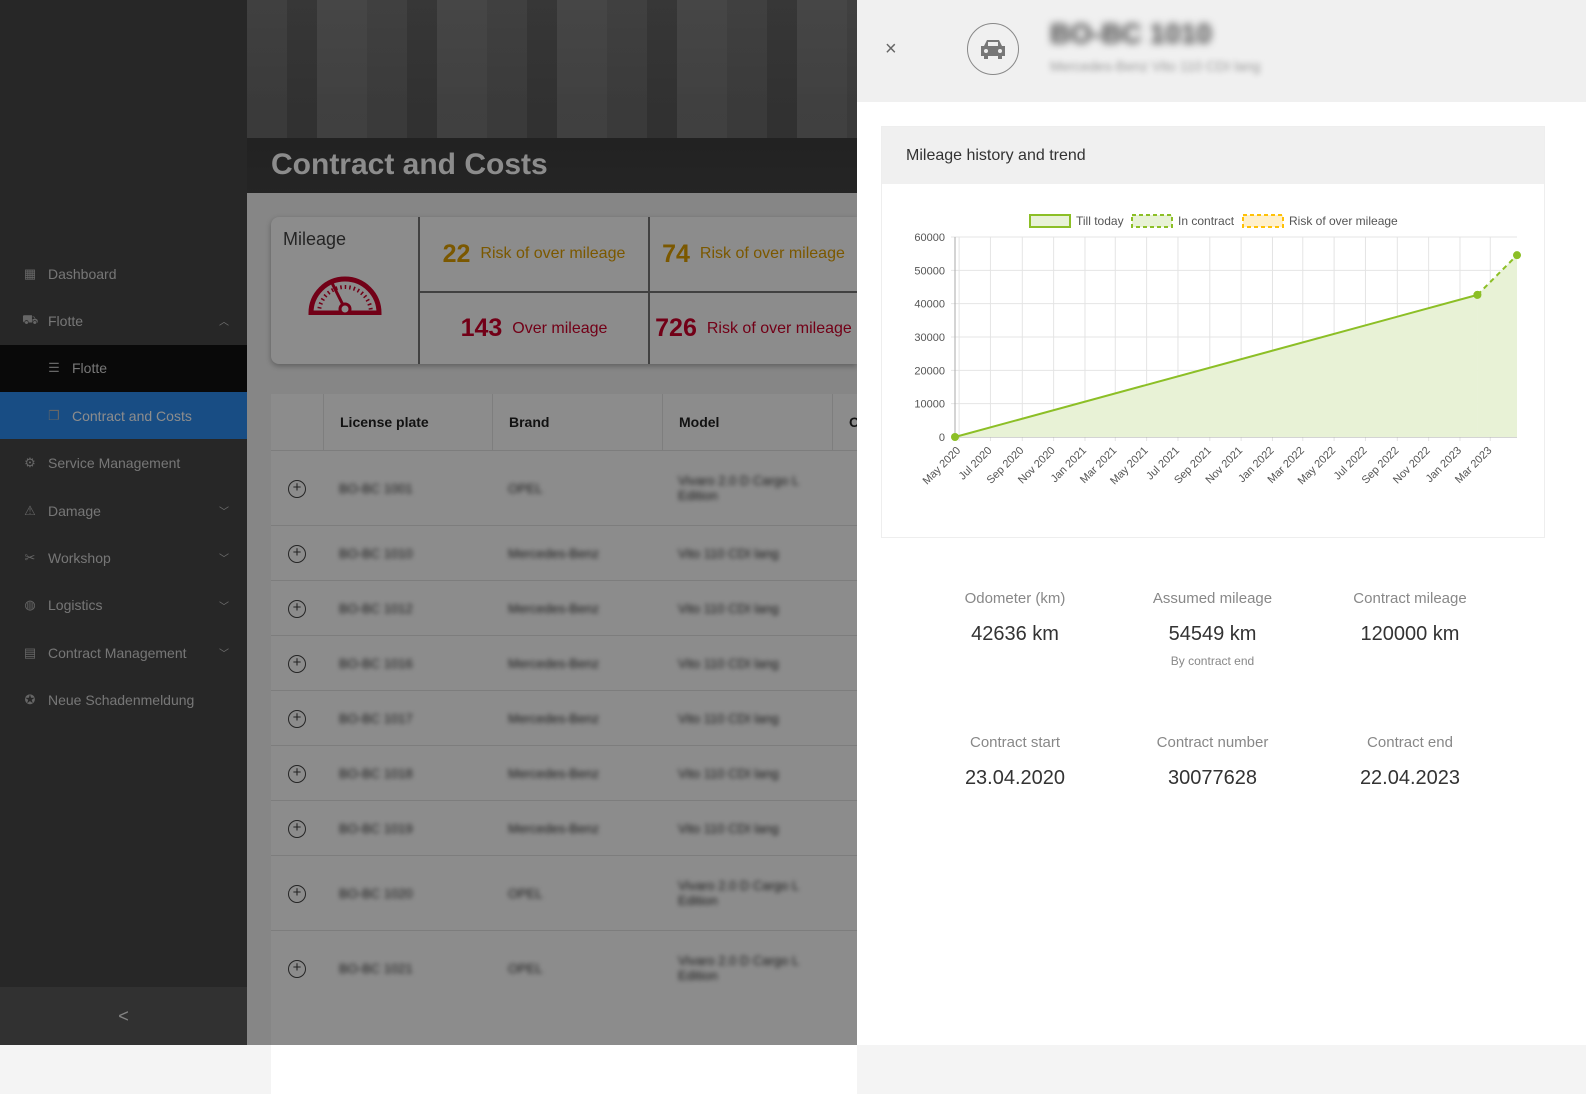 Image resolution: width=1586 pixels, height=1094 pixels. I want to click on sidebar-item-dashboard: ▦ Dashboard, so click(123, 273).